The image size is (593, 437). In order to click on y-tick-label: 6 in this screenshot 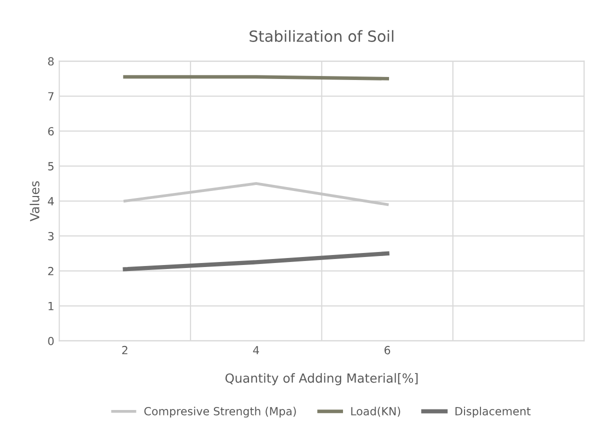, I will do `click(51, 131)`.